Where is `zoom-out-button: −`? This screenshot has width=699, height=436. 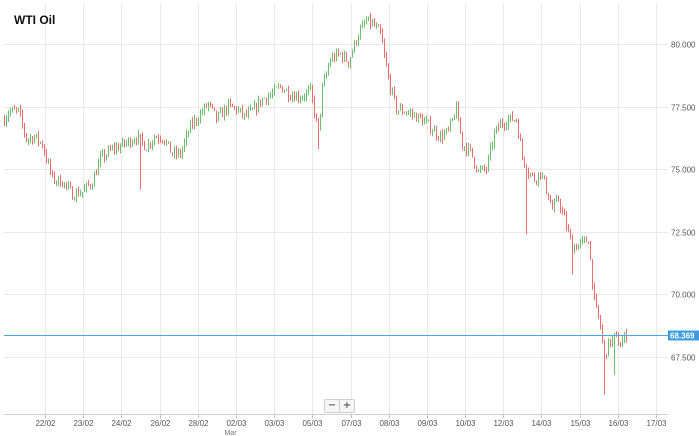 zoom-out-button: − is located at coordinates (332, 405).